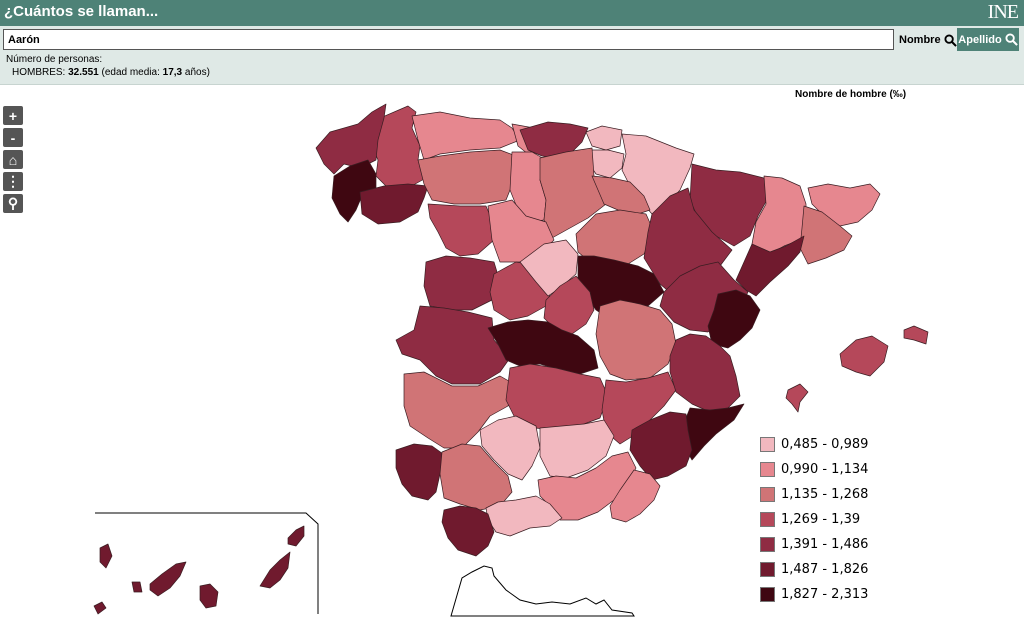 This screenshot has width=1024, height=621. I want to click on province-malaga, so click(524, 516).